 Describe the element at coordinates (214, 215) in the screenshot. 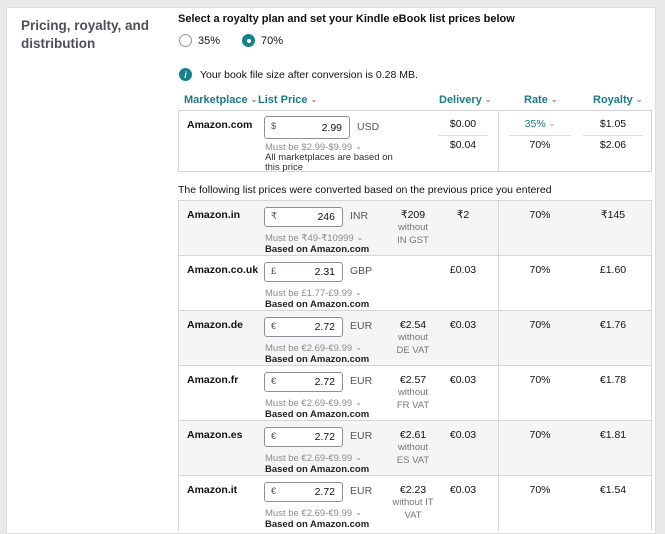

I see `marketplace-name: Amazon.in` at that location.